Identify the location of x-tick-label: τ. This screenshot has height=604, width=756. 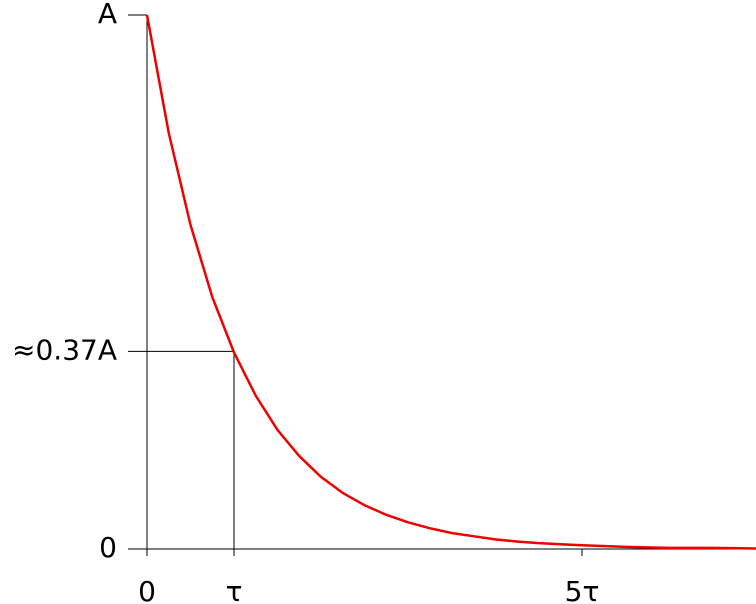
(234, 589).